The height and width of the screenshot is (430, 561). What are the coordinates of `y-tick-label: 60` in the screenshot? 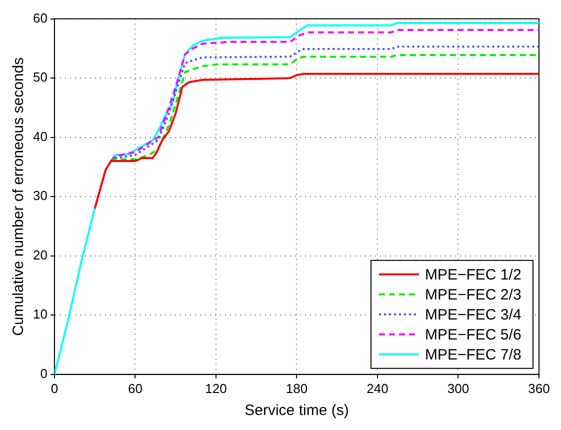 It's located at (40, 18).